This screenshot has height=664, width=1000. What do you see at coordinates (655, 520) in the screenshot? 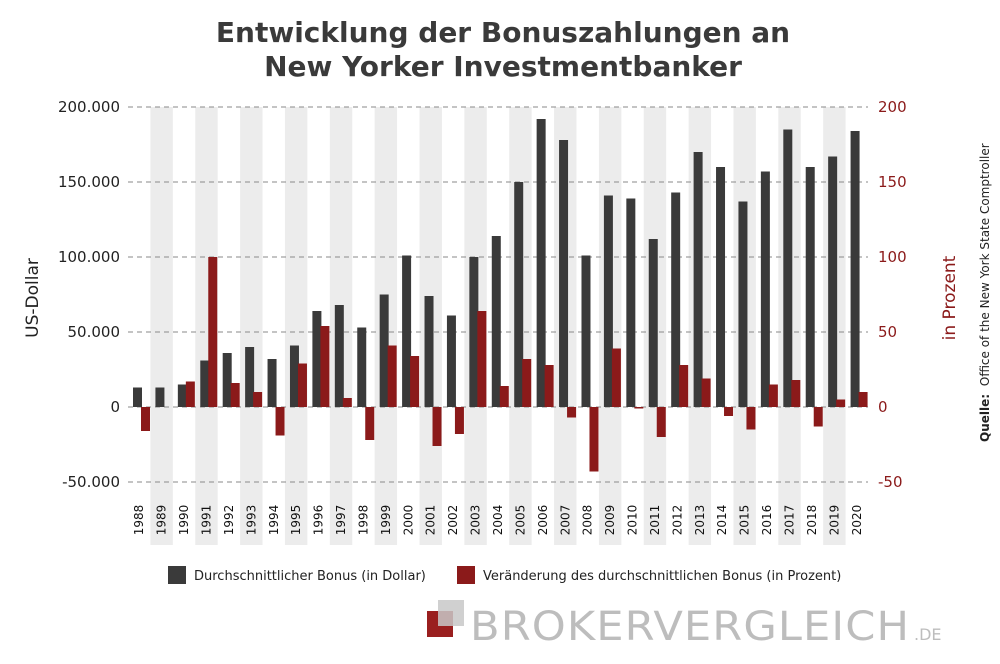
I see `year-label-2011: 2011` at bounding box center [655, 520].